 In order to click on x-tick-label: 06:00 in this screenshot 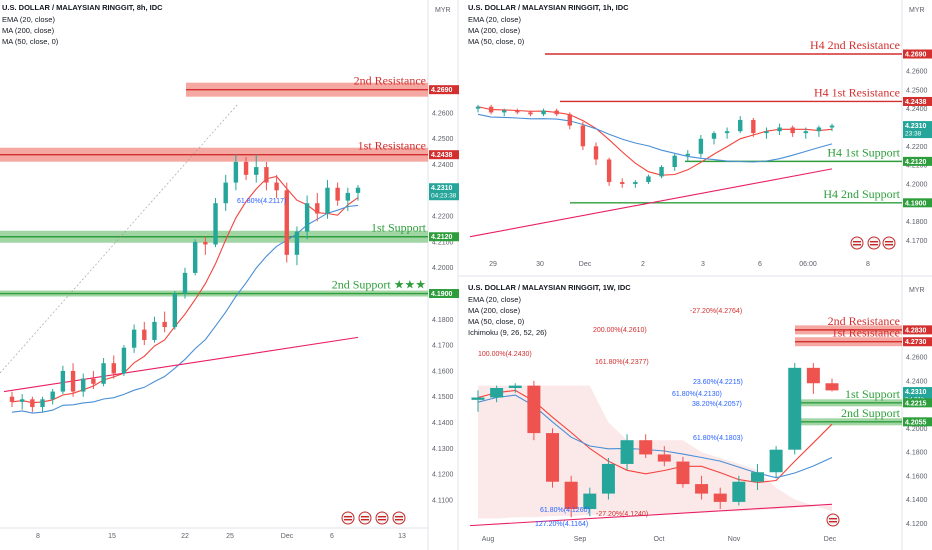, I will do `click(808, 264)`.